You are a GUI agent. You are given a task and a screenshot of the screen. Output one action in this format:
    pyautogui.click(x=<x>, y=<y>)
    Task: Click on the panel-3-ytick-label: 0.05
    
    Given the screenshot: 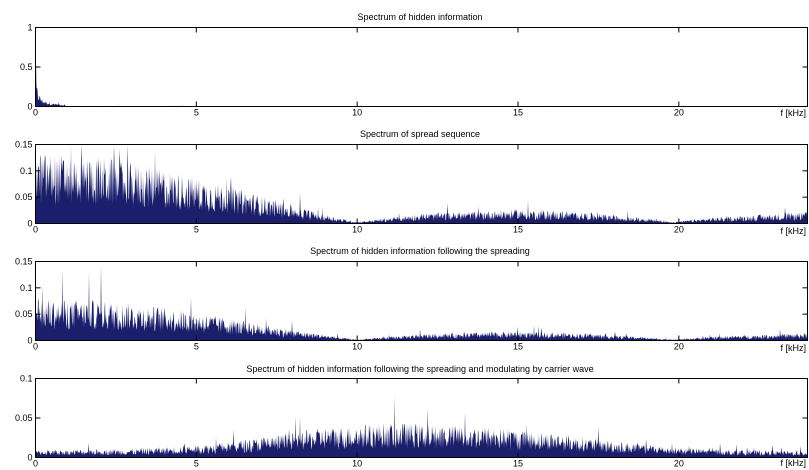 What is the action you would take?
    pyautogui.click(x=24, y=314)
    